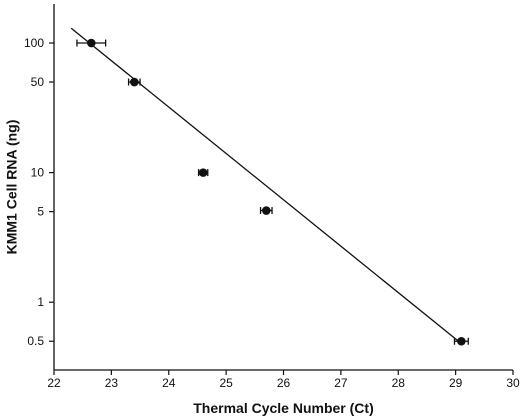 This screenshot has width=520, height=418. What do you see at coordinates (40, 212) in the screenshot?
I see `y-tick-label: 5` at bounding box center [40, 212].